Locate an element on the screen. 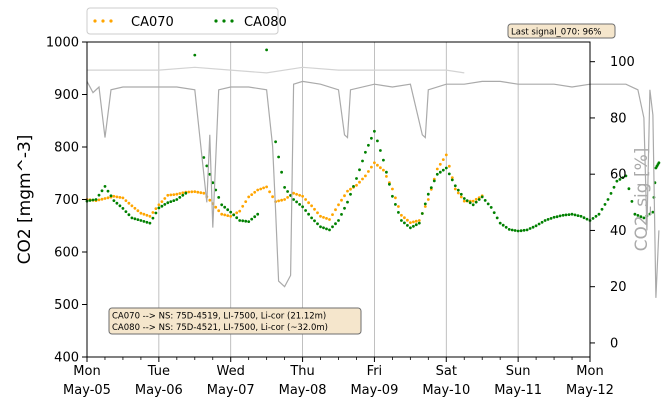  x-tick-label-day: Sun is located at coordinates (518, 371).